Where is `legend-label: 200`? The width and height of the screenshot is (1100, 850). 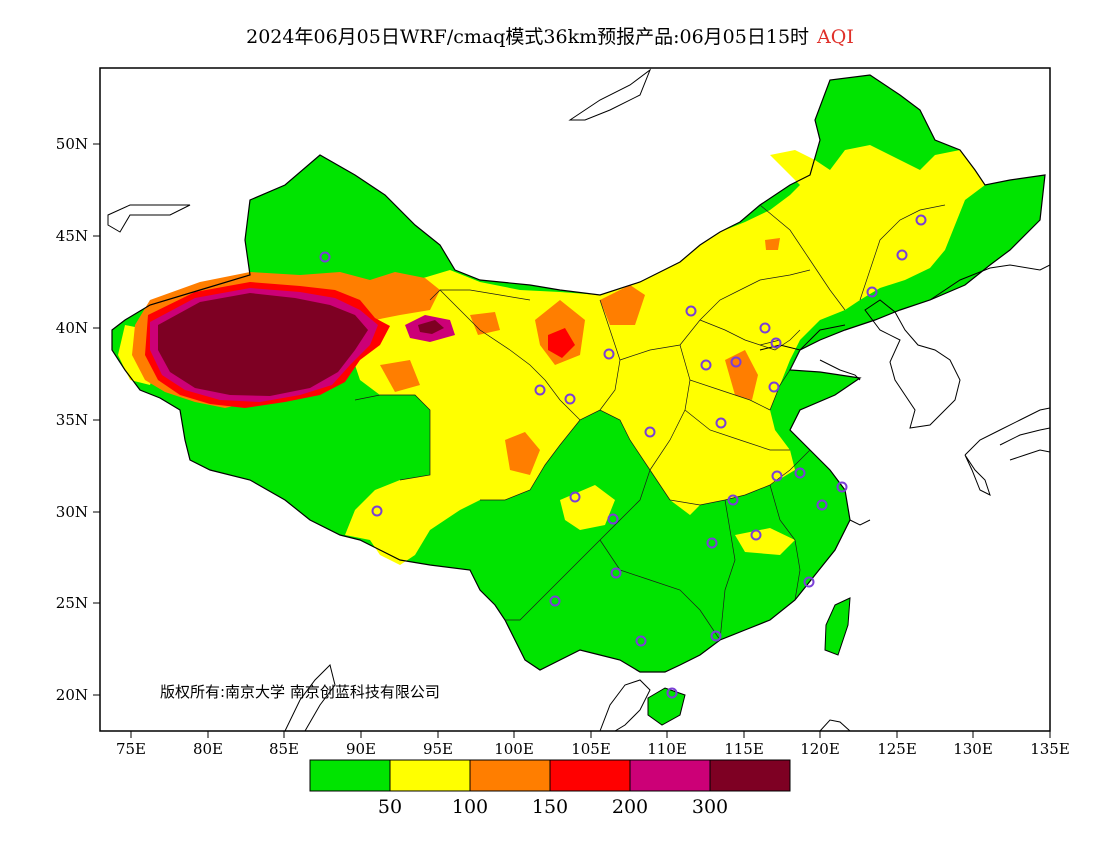
legend-label: 200 is located at coordinates (630, 807).